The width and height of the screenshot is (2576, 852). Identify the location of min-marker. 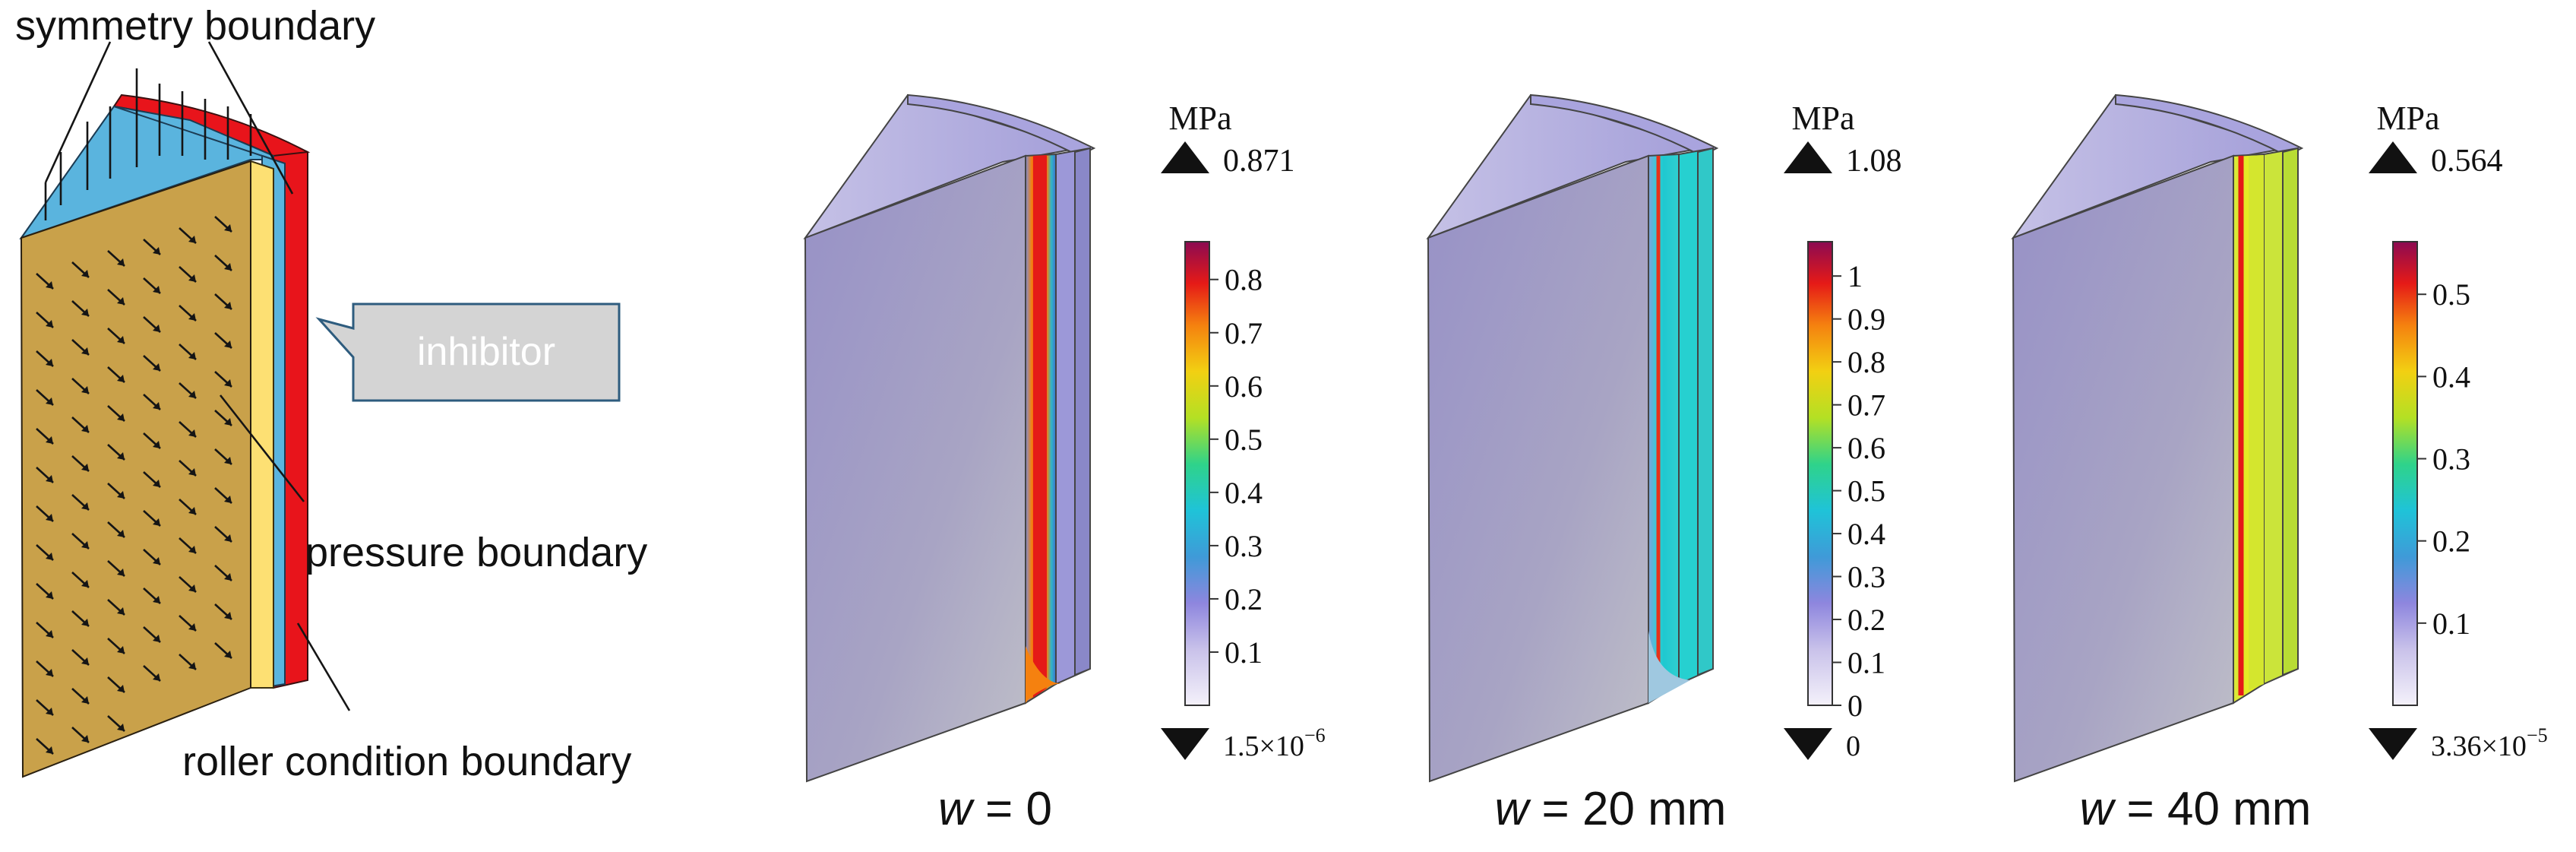
(1808, 744).